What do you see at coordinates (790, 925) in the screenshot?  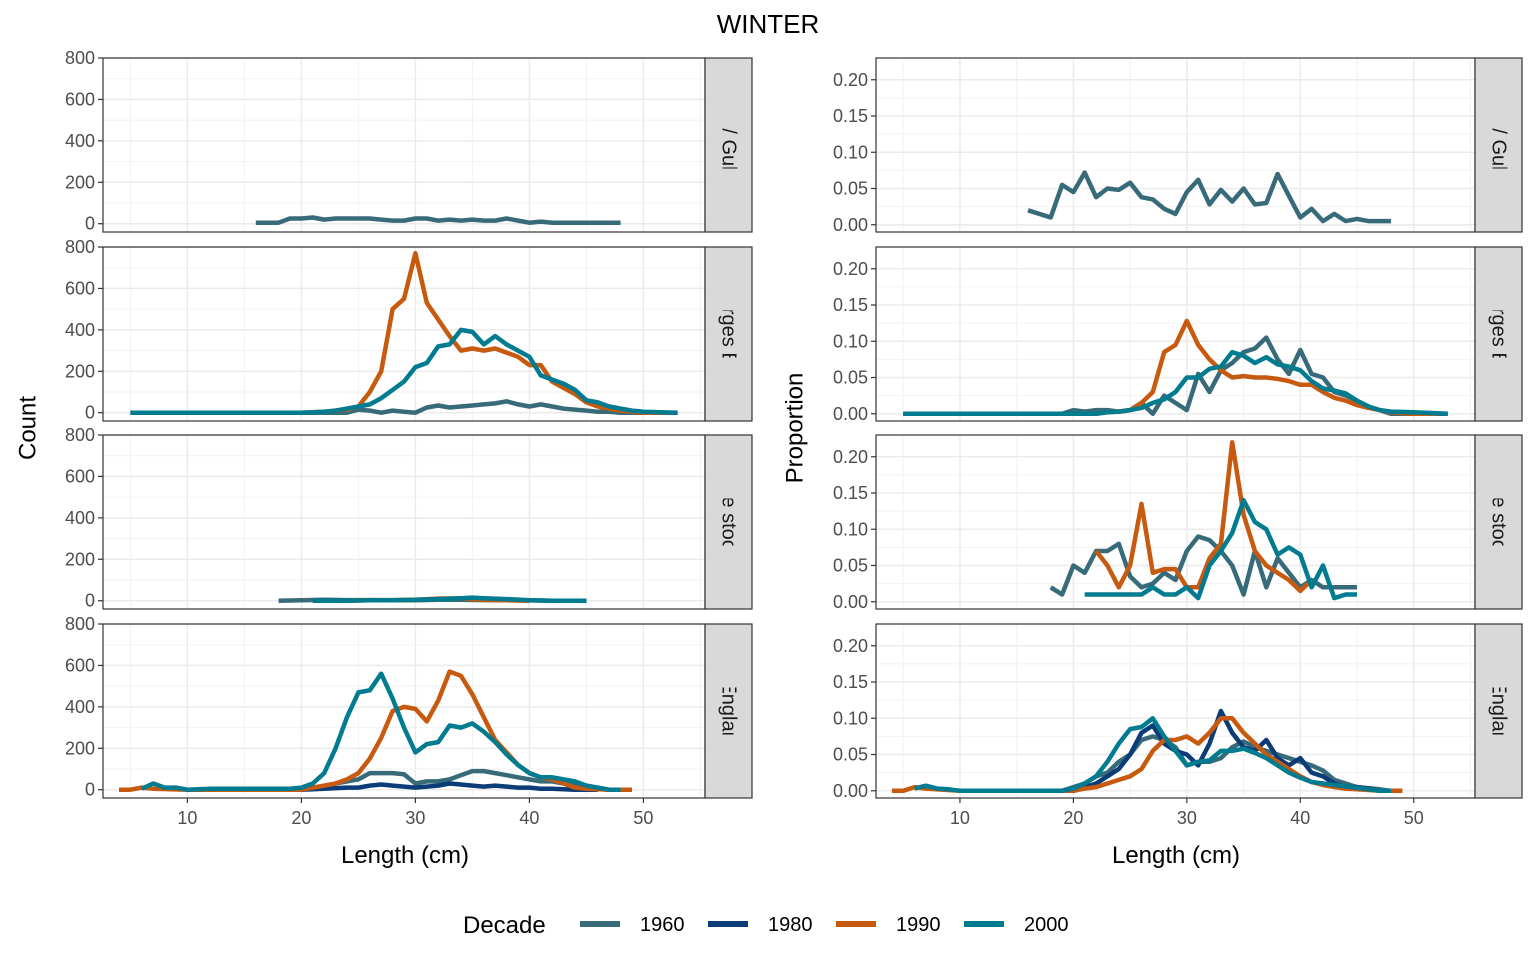 I see `legend-label-1980: 1980` at bounding box center [790, 925].